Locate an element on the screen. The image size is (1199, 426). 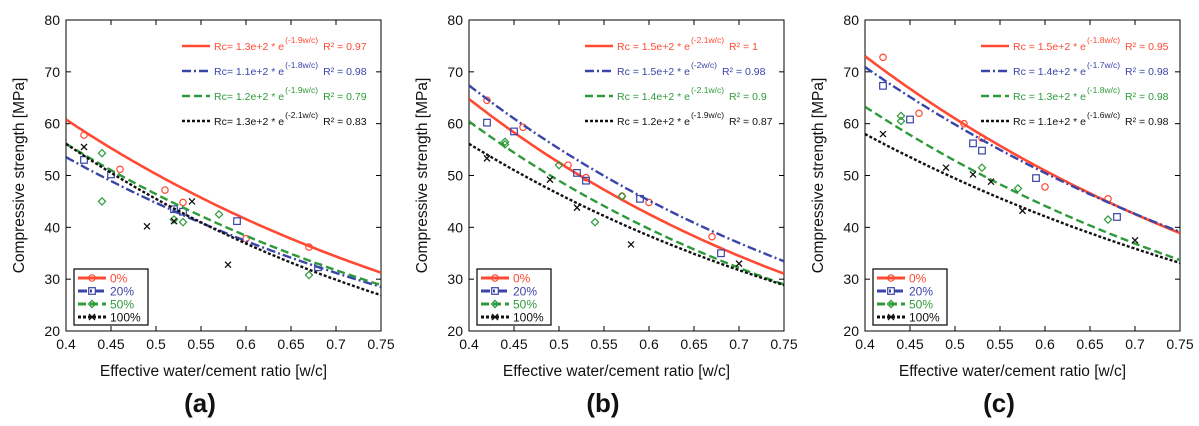
fit-curve-100pct is located at coordinates (626, 214).